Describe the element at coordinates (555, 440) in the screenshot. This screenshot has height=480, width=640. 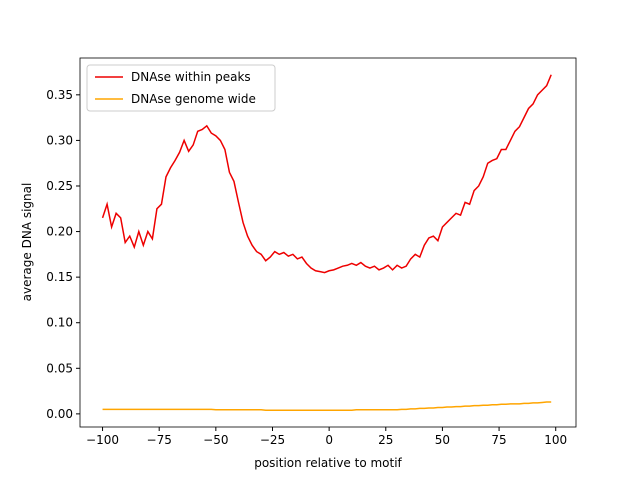
I see `x-tick-label: 100` at that location.